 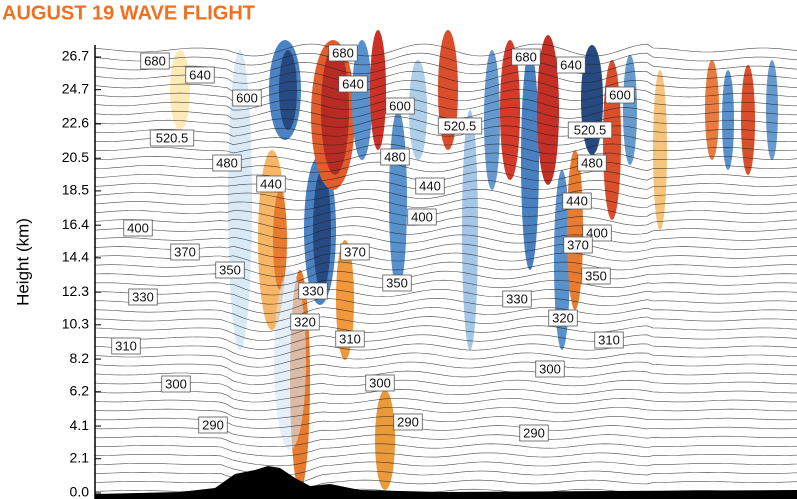 I want to click on y-tick-label: 20.5, so click(x=75, y=157).